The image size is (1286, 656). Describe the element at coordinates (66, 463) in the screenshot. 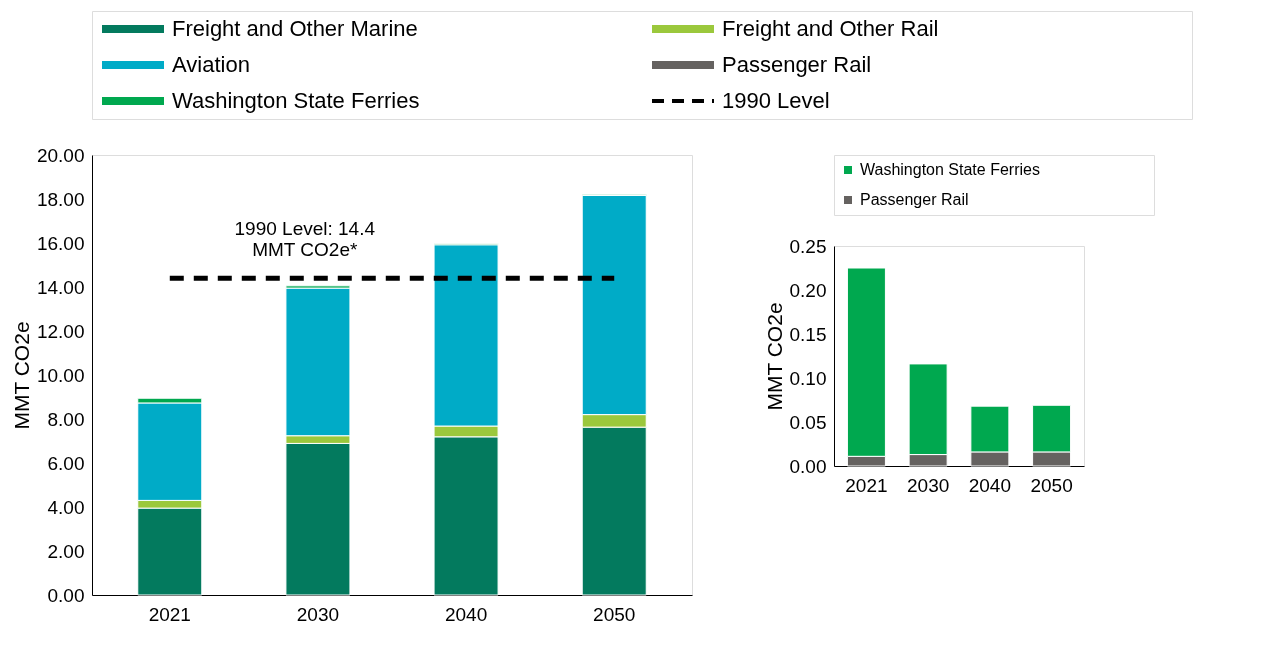

I see `y-tick-label: 6.00` at that location.